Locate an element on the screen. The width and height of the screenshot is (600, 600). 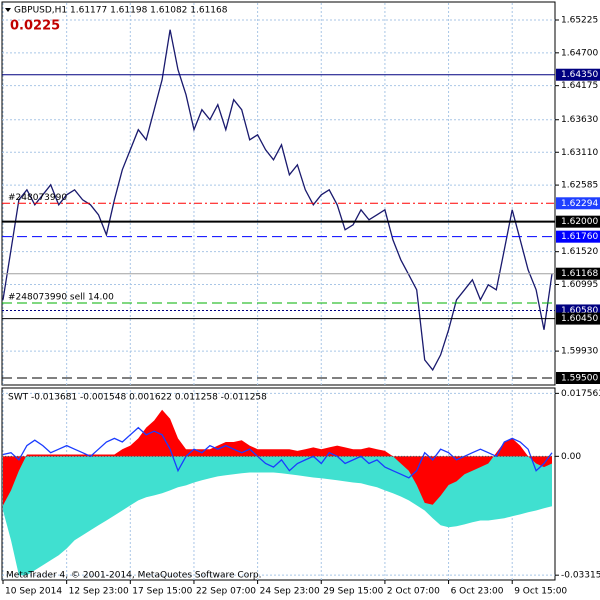
x-tick-label: 12 Sep 23:00 is located at coordinates (99, 592).